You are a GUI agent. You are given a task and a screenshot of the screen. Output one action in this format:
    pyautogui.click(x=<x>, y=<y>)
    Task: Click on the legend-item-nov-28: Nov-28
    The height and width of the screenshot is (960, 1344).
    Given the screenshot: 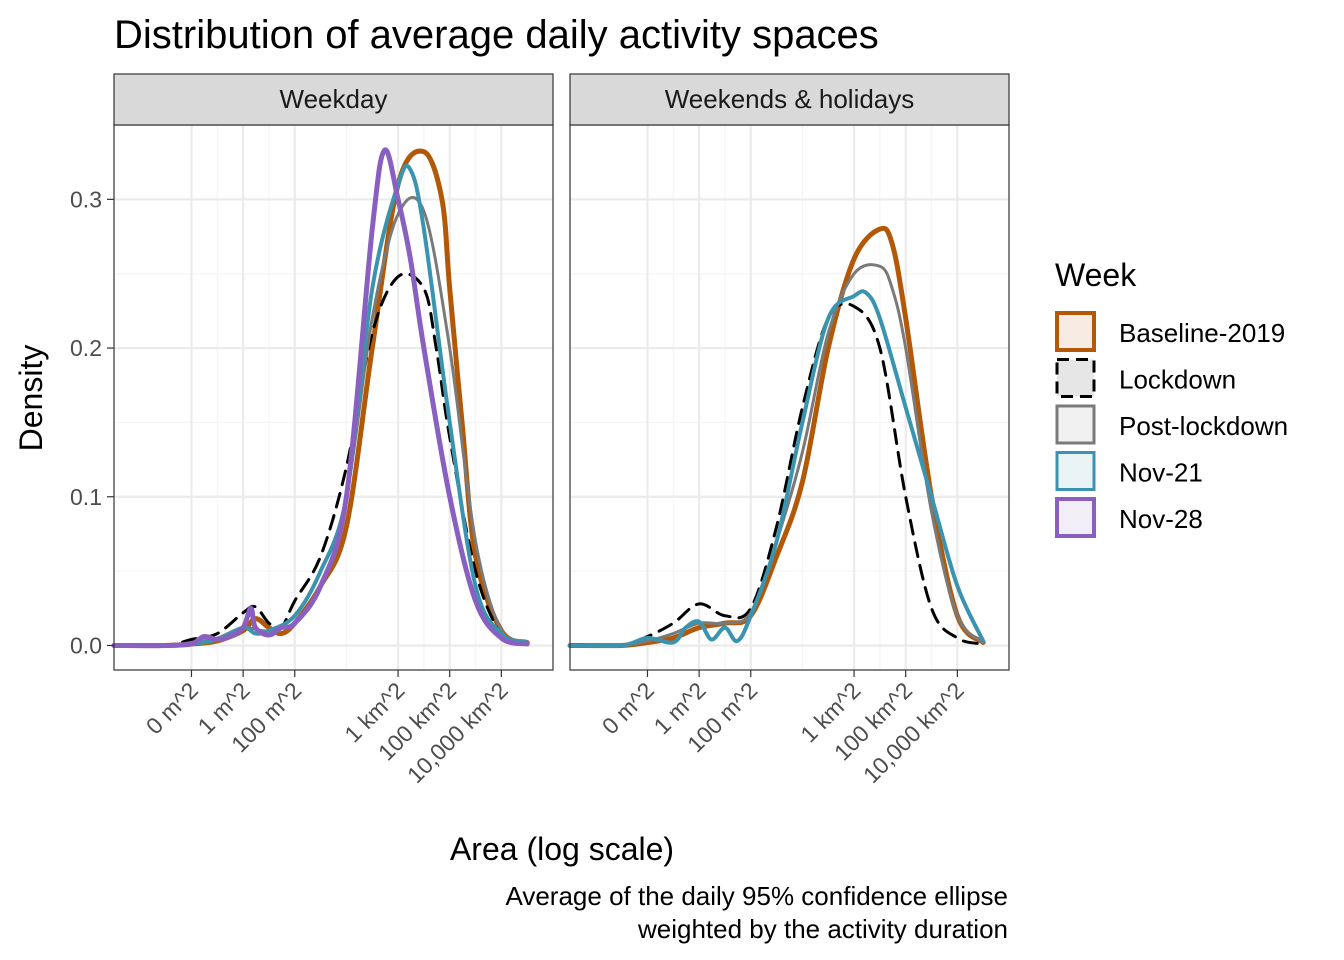 What is the action you would take?
    pyautogui.click(x=1129, y=517)
    